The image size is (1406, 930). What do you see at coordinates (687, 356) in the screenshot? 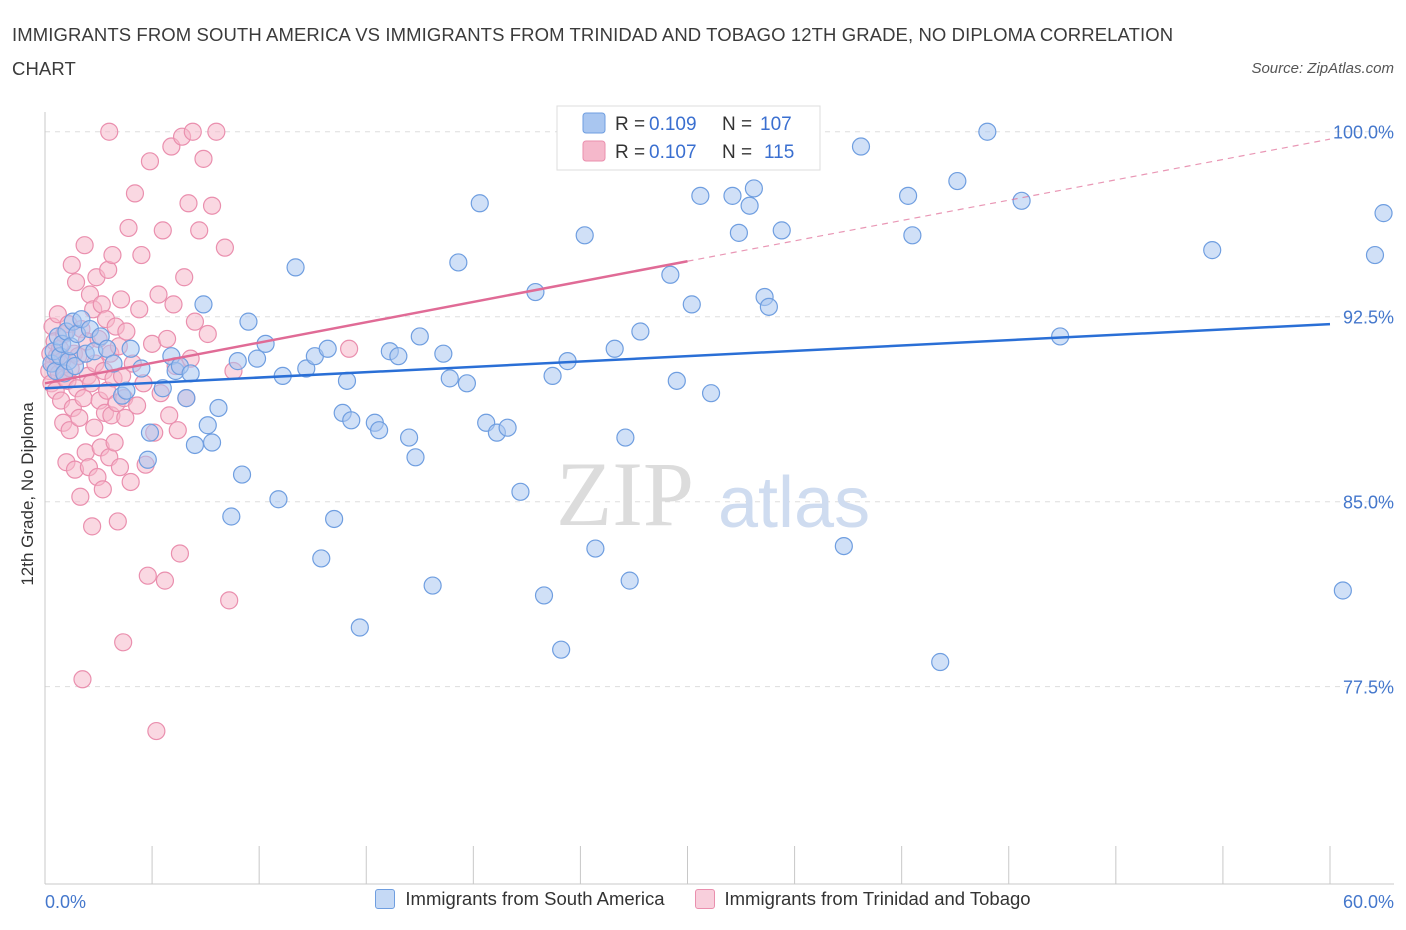
I see `trend-line-blue` at bounding box center [687, 356].